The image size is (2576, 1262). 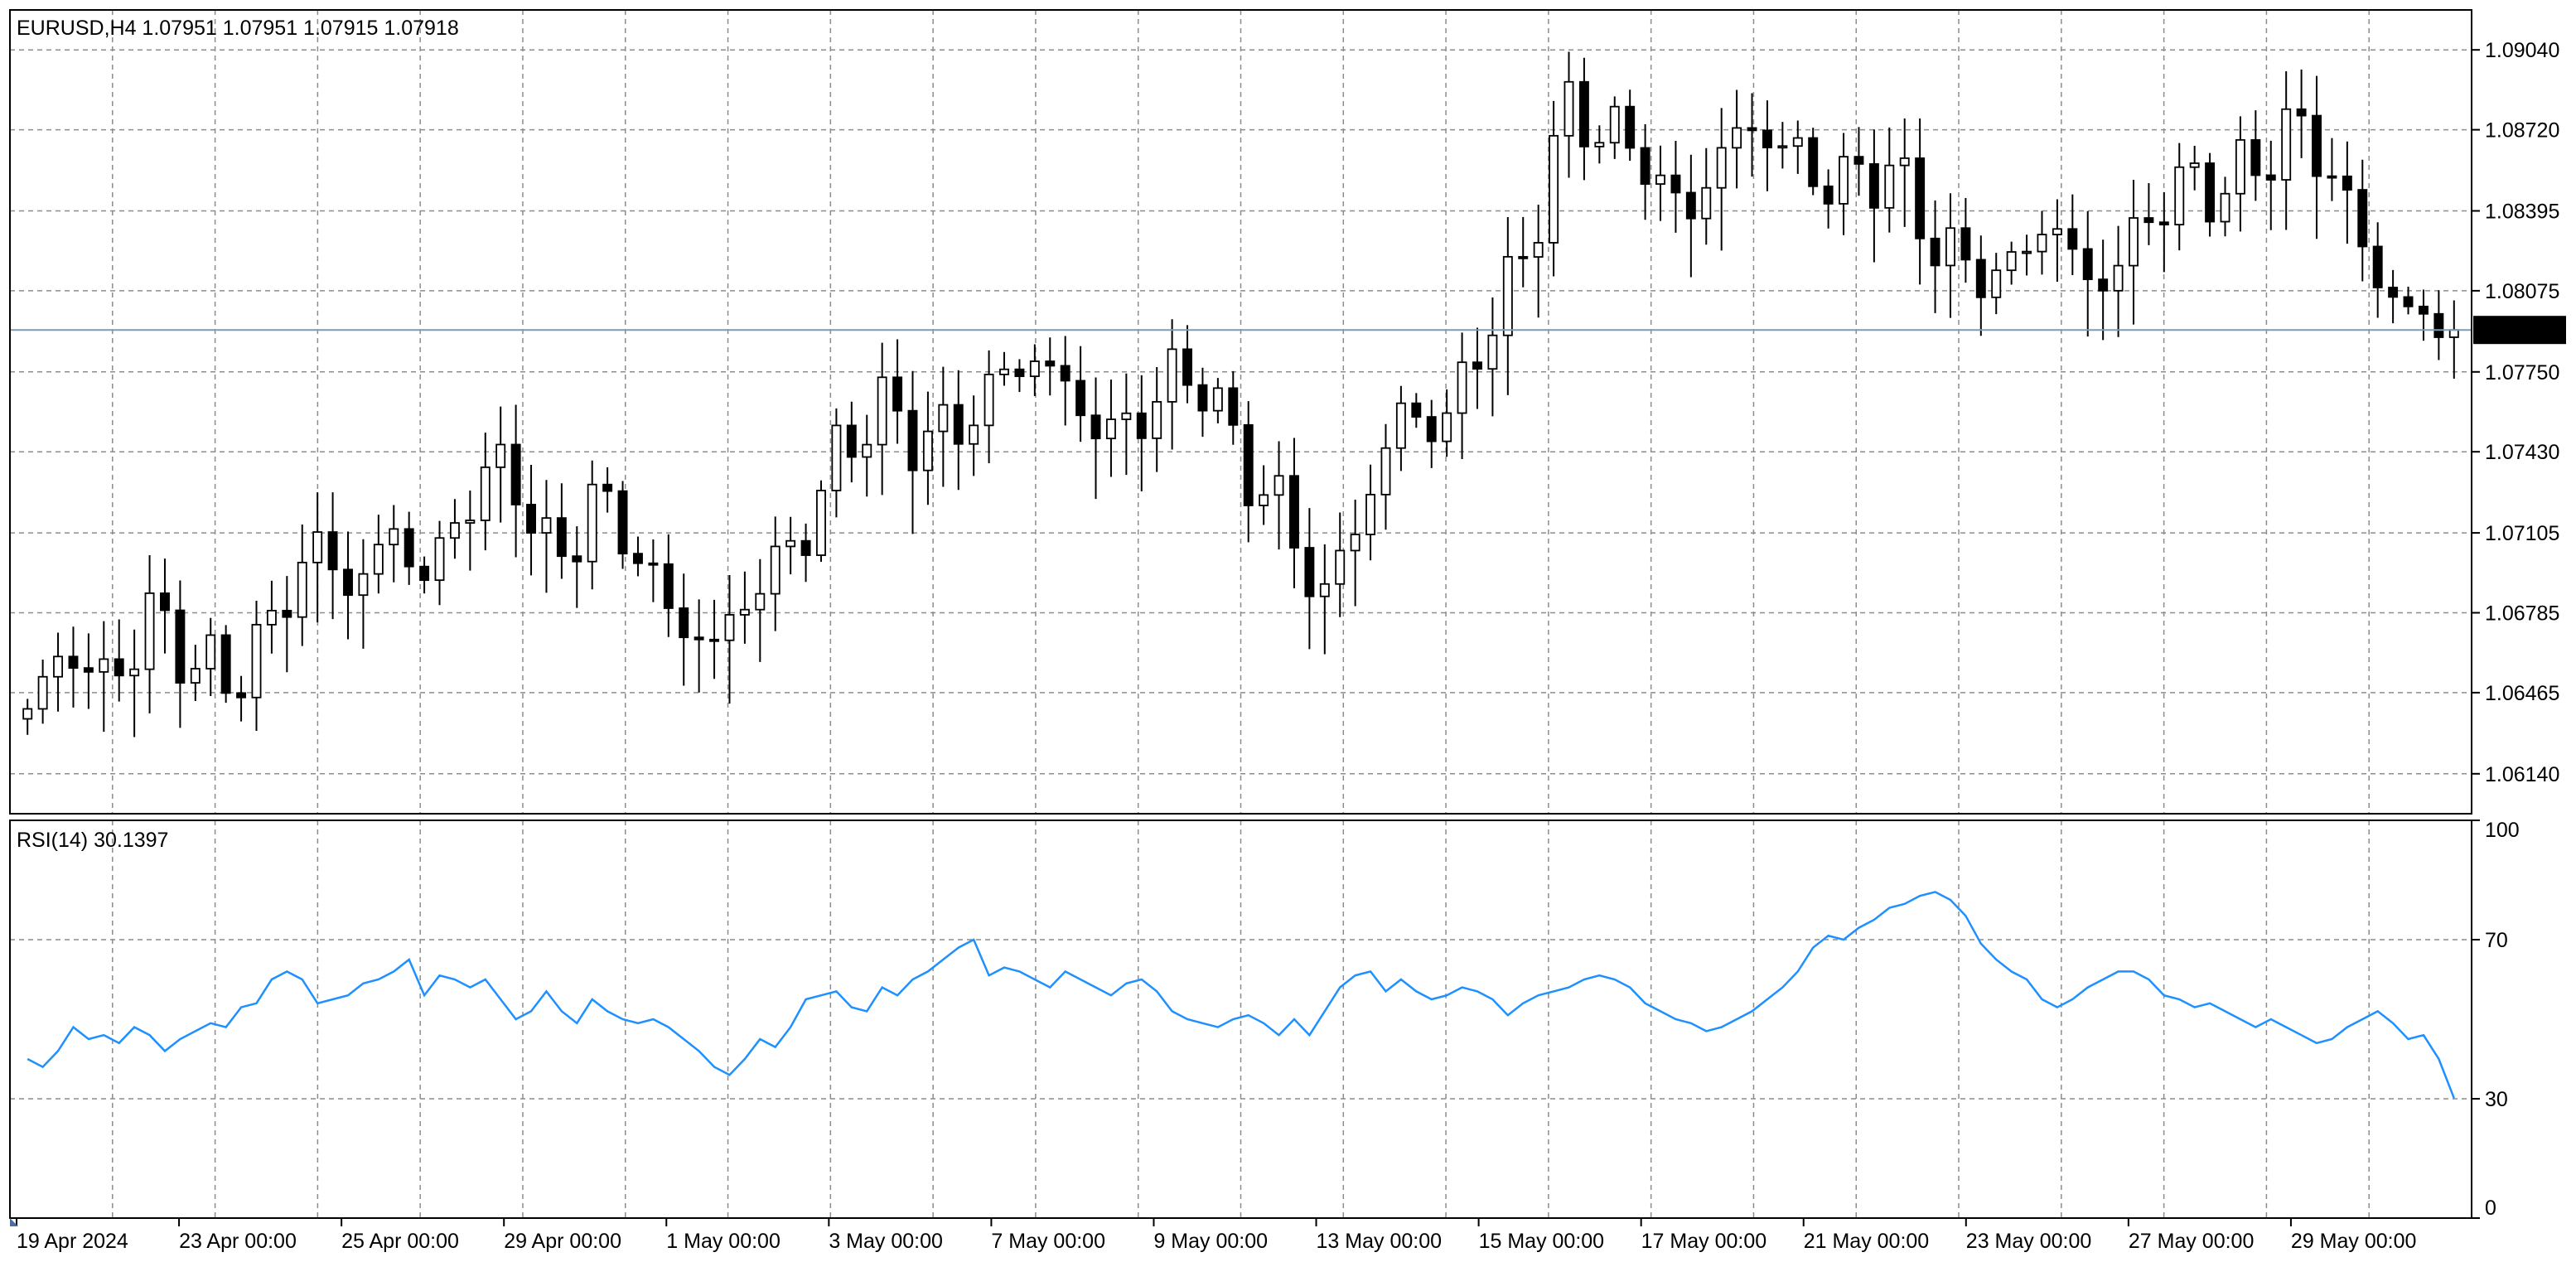 I want to click on current-price-tag-bg, so click(x=2519, y=330).